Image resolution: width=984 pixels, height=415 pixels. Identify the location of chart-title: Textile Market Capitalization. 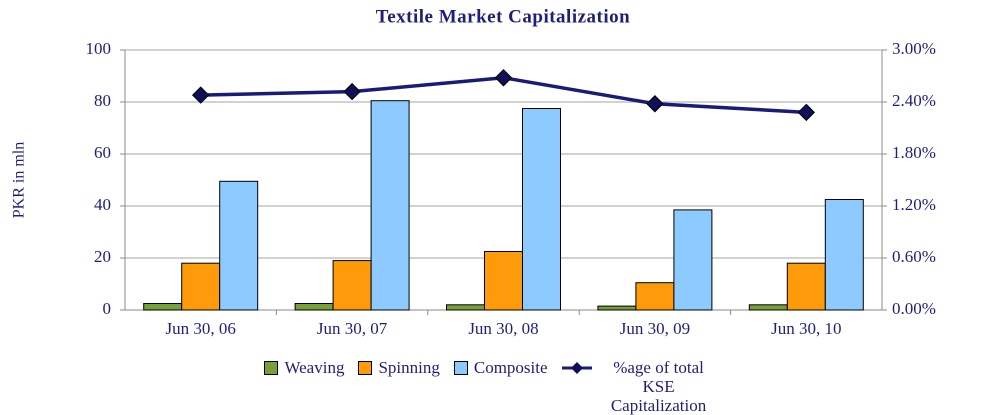
(503, 16).